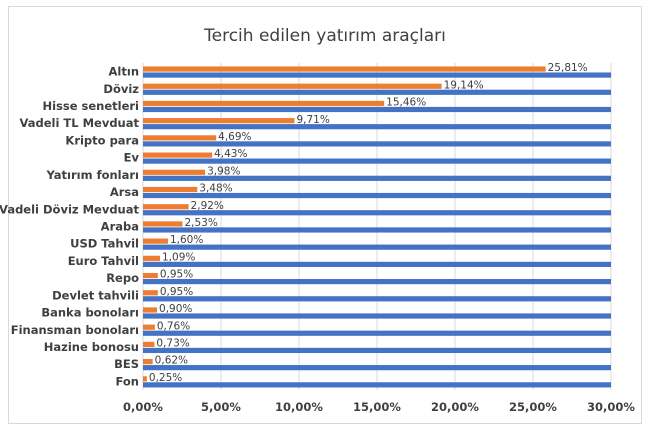 The image size is (650, 432). I want to click on data-label: 3,48%, so click(215, 189).